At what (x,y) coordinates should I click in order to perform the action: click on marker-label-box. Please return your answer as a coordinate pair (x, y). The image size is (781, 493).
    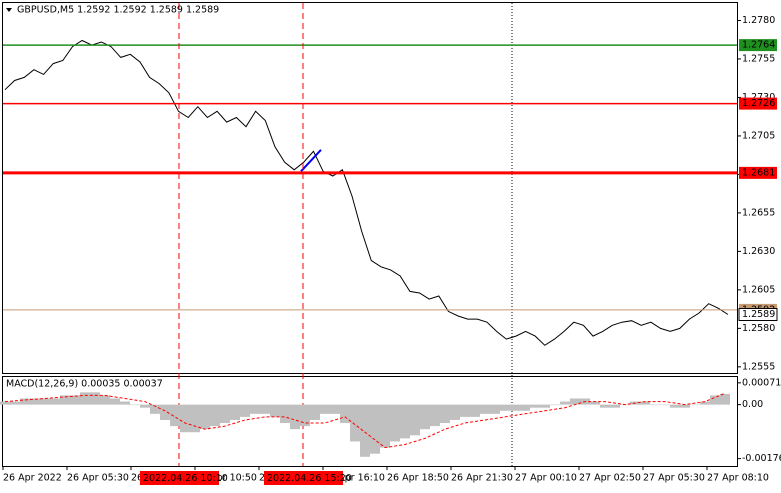
    Looking at the image, I should click on (179, 478).